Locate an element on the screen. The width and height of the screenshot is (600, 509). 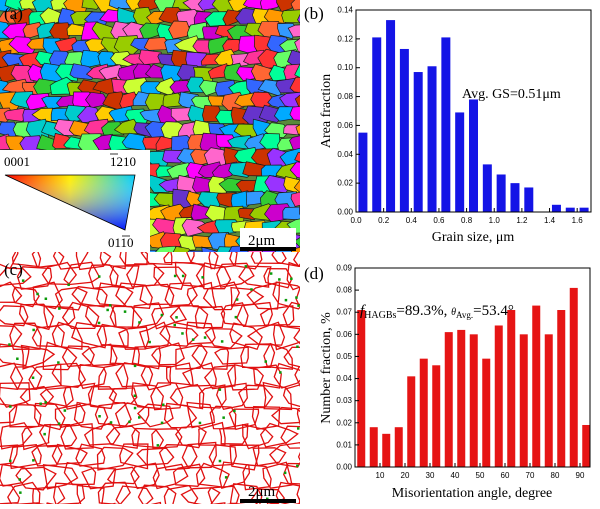
y-tick-label: 0.06 is located at coordinates (344, 334).